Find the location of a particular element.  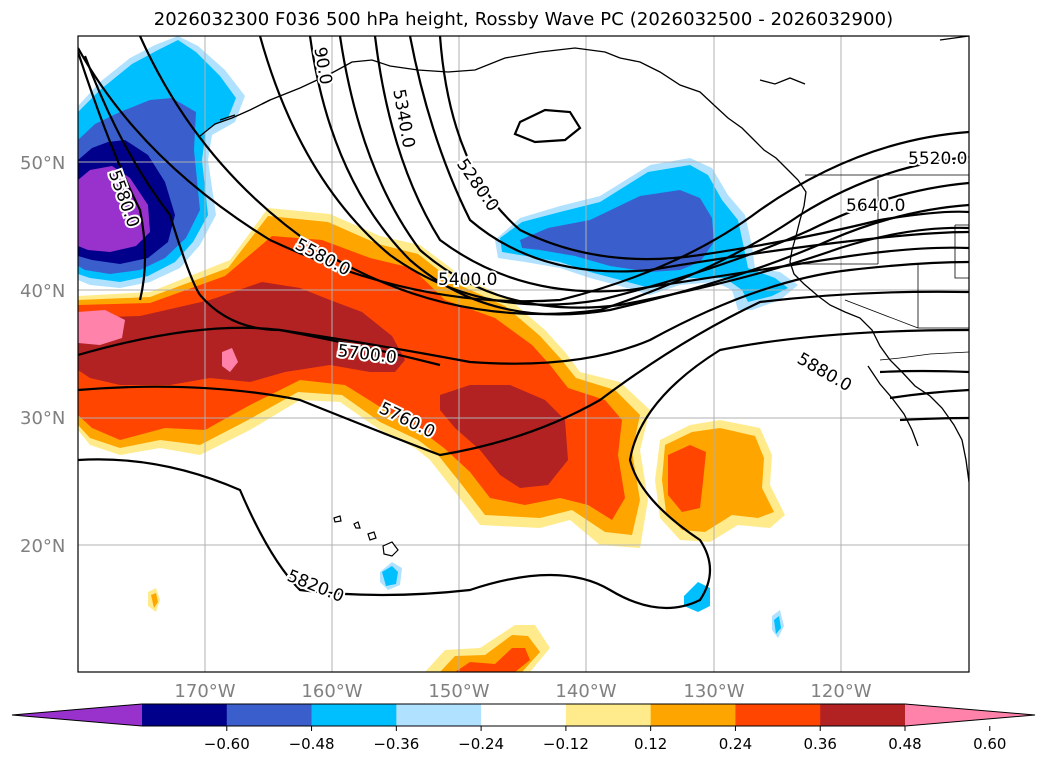

lon-label-160w: 160°W is located at coordinates (331, 691).